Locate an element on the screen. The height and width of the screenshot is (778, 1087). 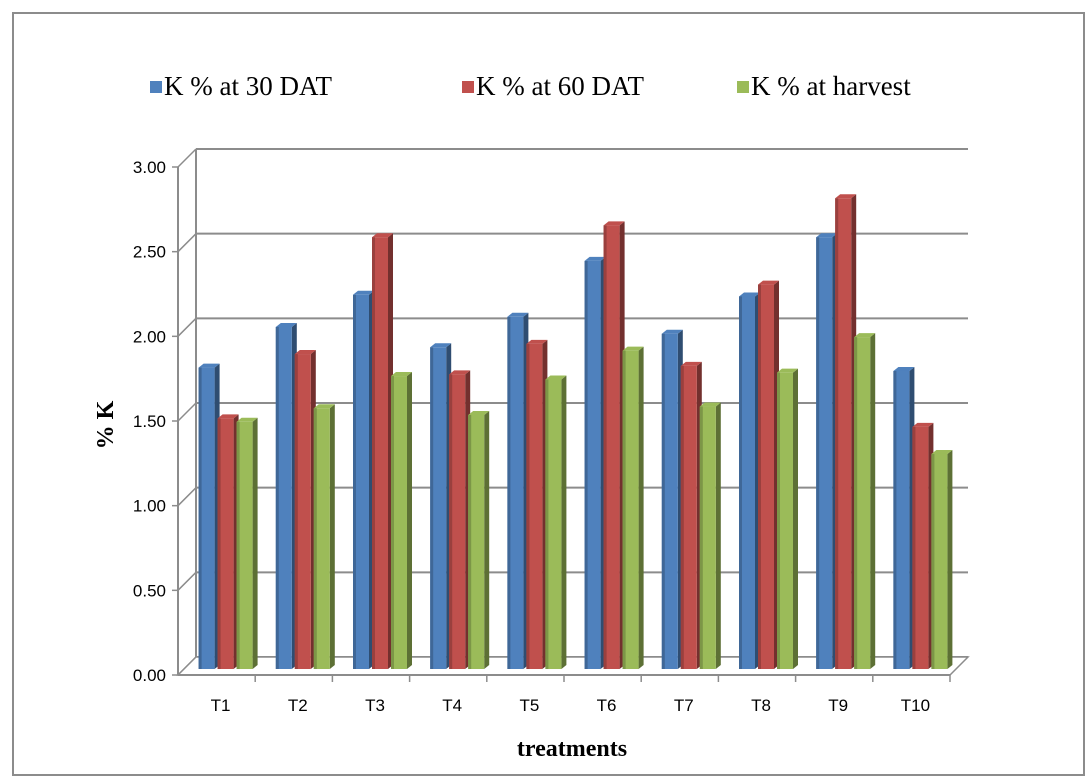
y-tick-label: 3.00 is located at coordinates (149, 167).